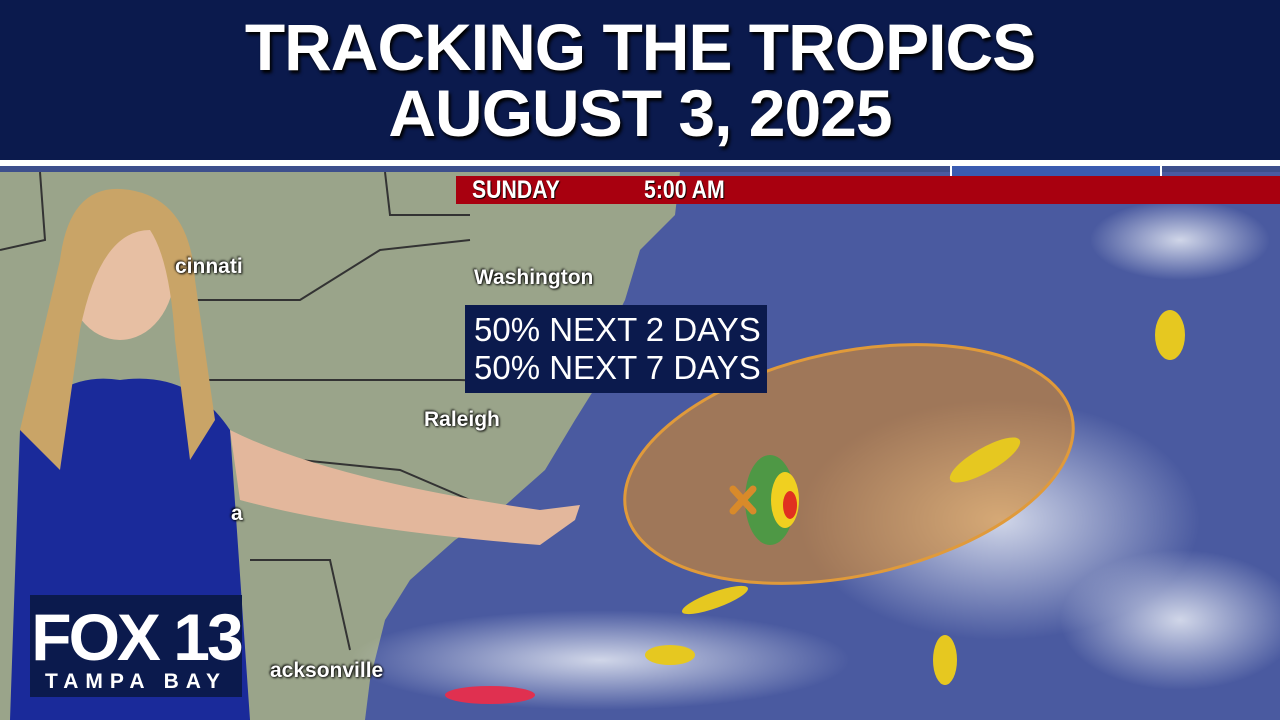 This screenshot has width=1280, height=720. I want to click on formation-chance-box: 50% NEXT 2 DAYS 50% NEXT 7 DAYS, so click(616, 349).